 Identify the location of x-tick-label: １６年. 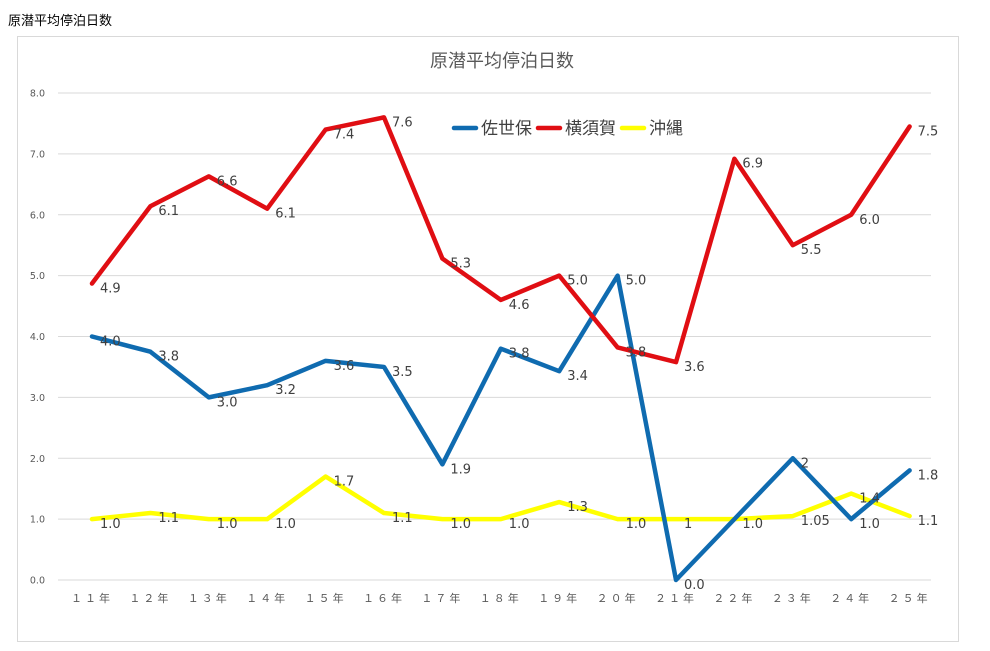
(384, 598).